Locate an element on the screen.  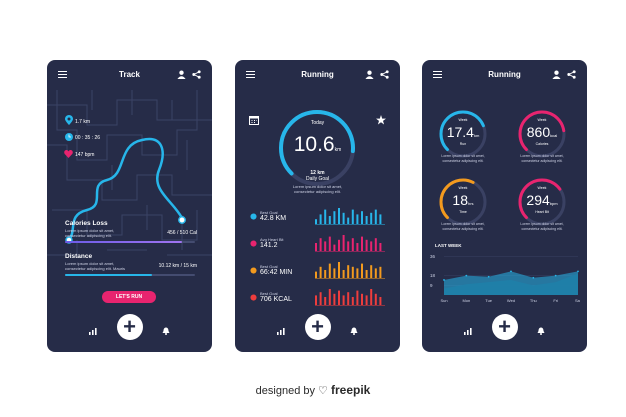
x-tick-label: Wed is located at coordinates (511, 300).